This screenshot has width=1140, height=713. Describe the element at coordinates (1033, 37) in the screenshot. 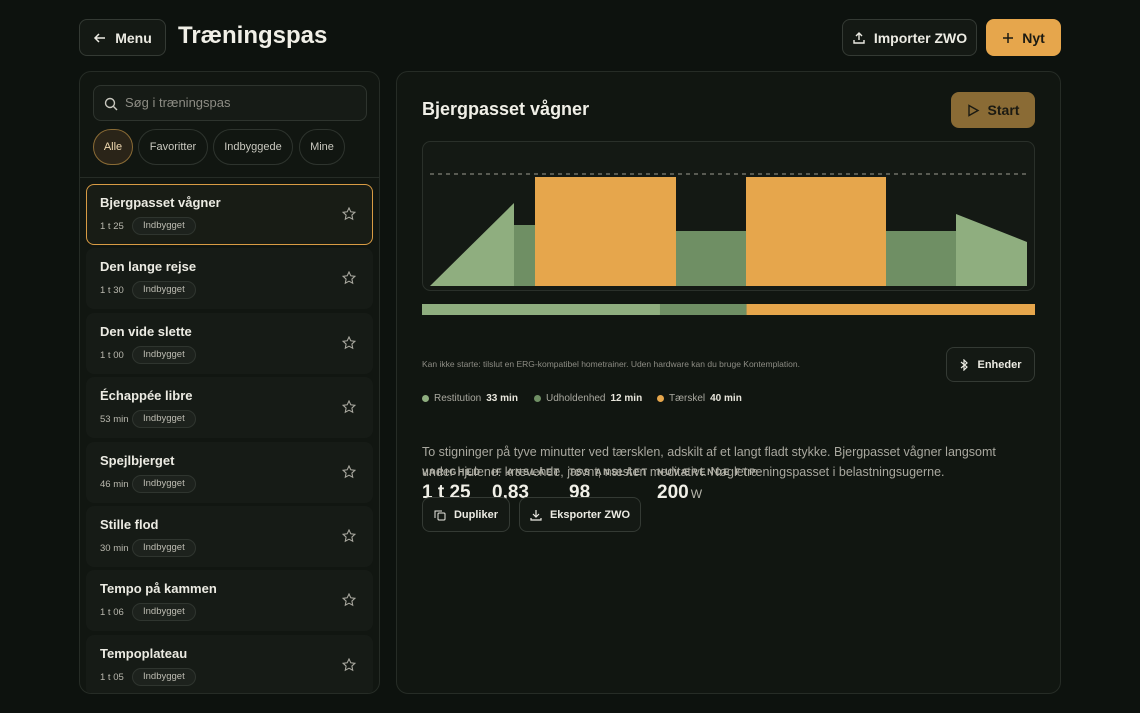

I see `new-label: Nyt` at that location.